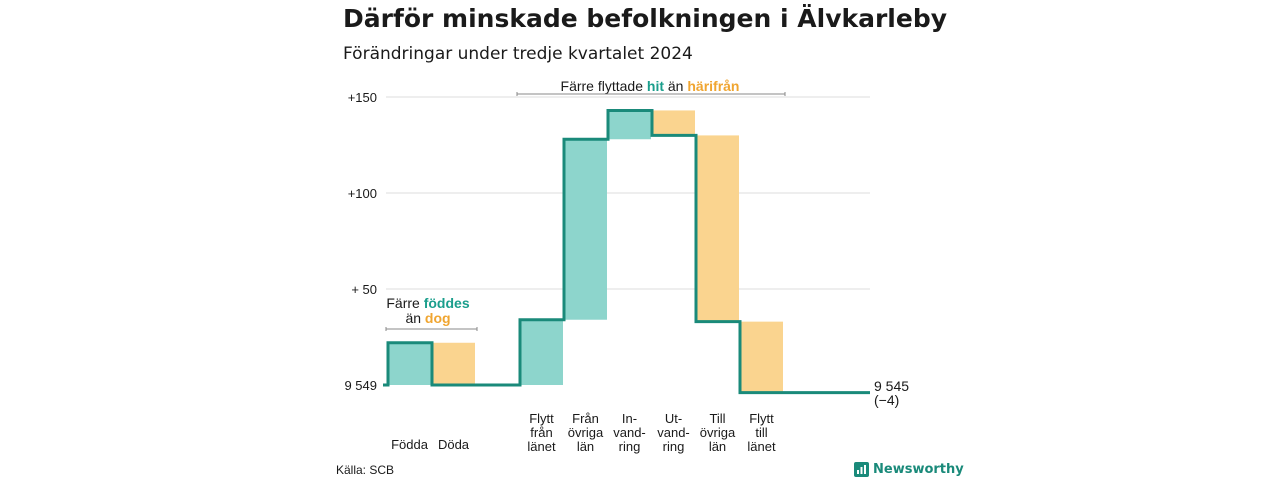 This screenshot has width=1280, height=480. What do you see at coordinates (365, 470) in the screenshot?
I see `source-note: Källa: SCB` at bounding box center [365, 470].